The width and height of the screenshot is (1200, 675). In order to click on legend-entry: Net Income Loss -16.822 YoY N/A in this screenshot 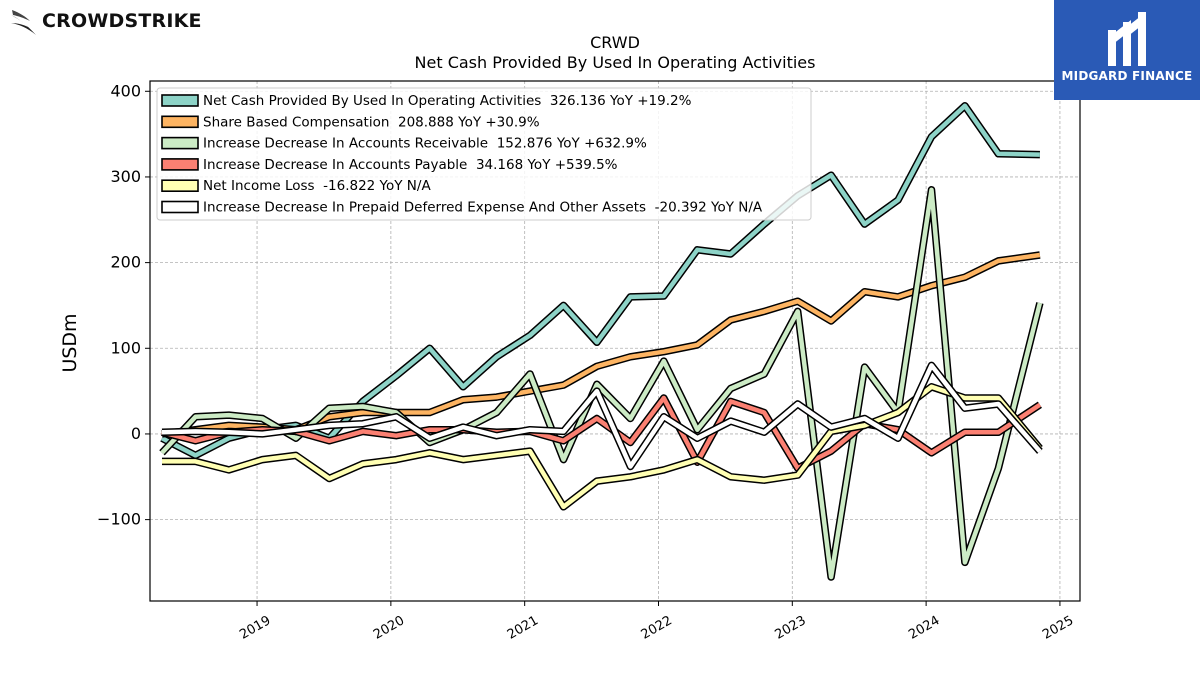, I will do `click(317, 186)`.